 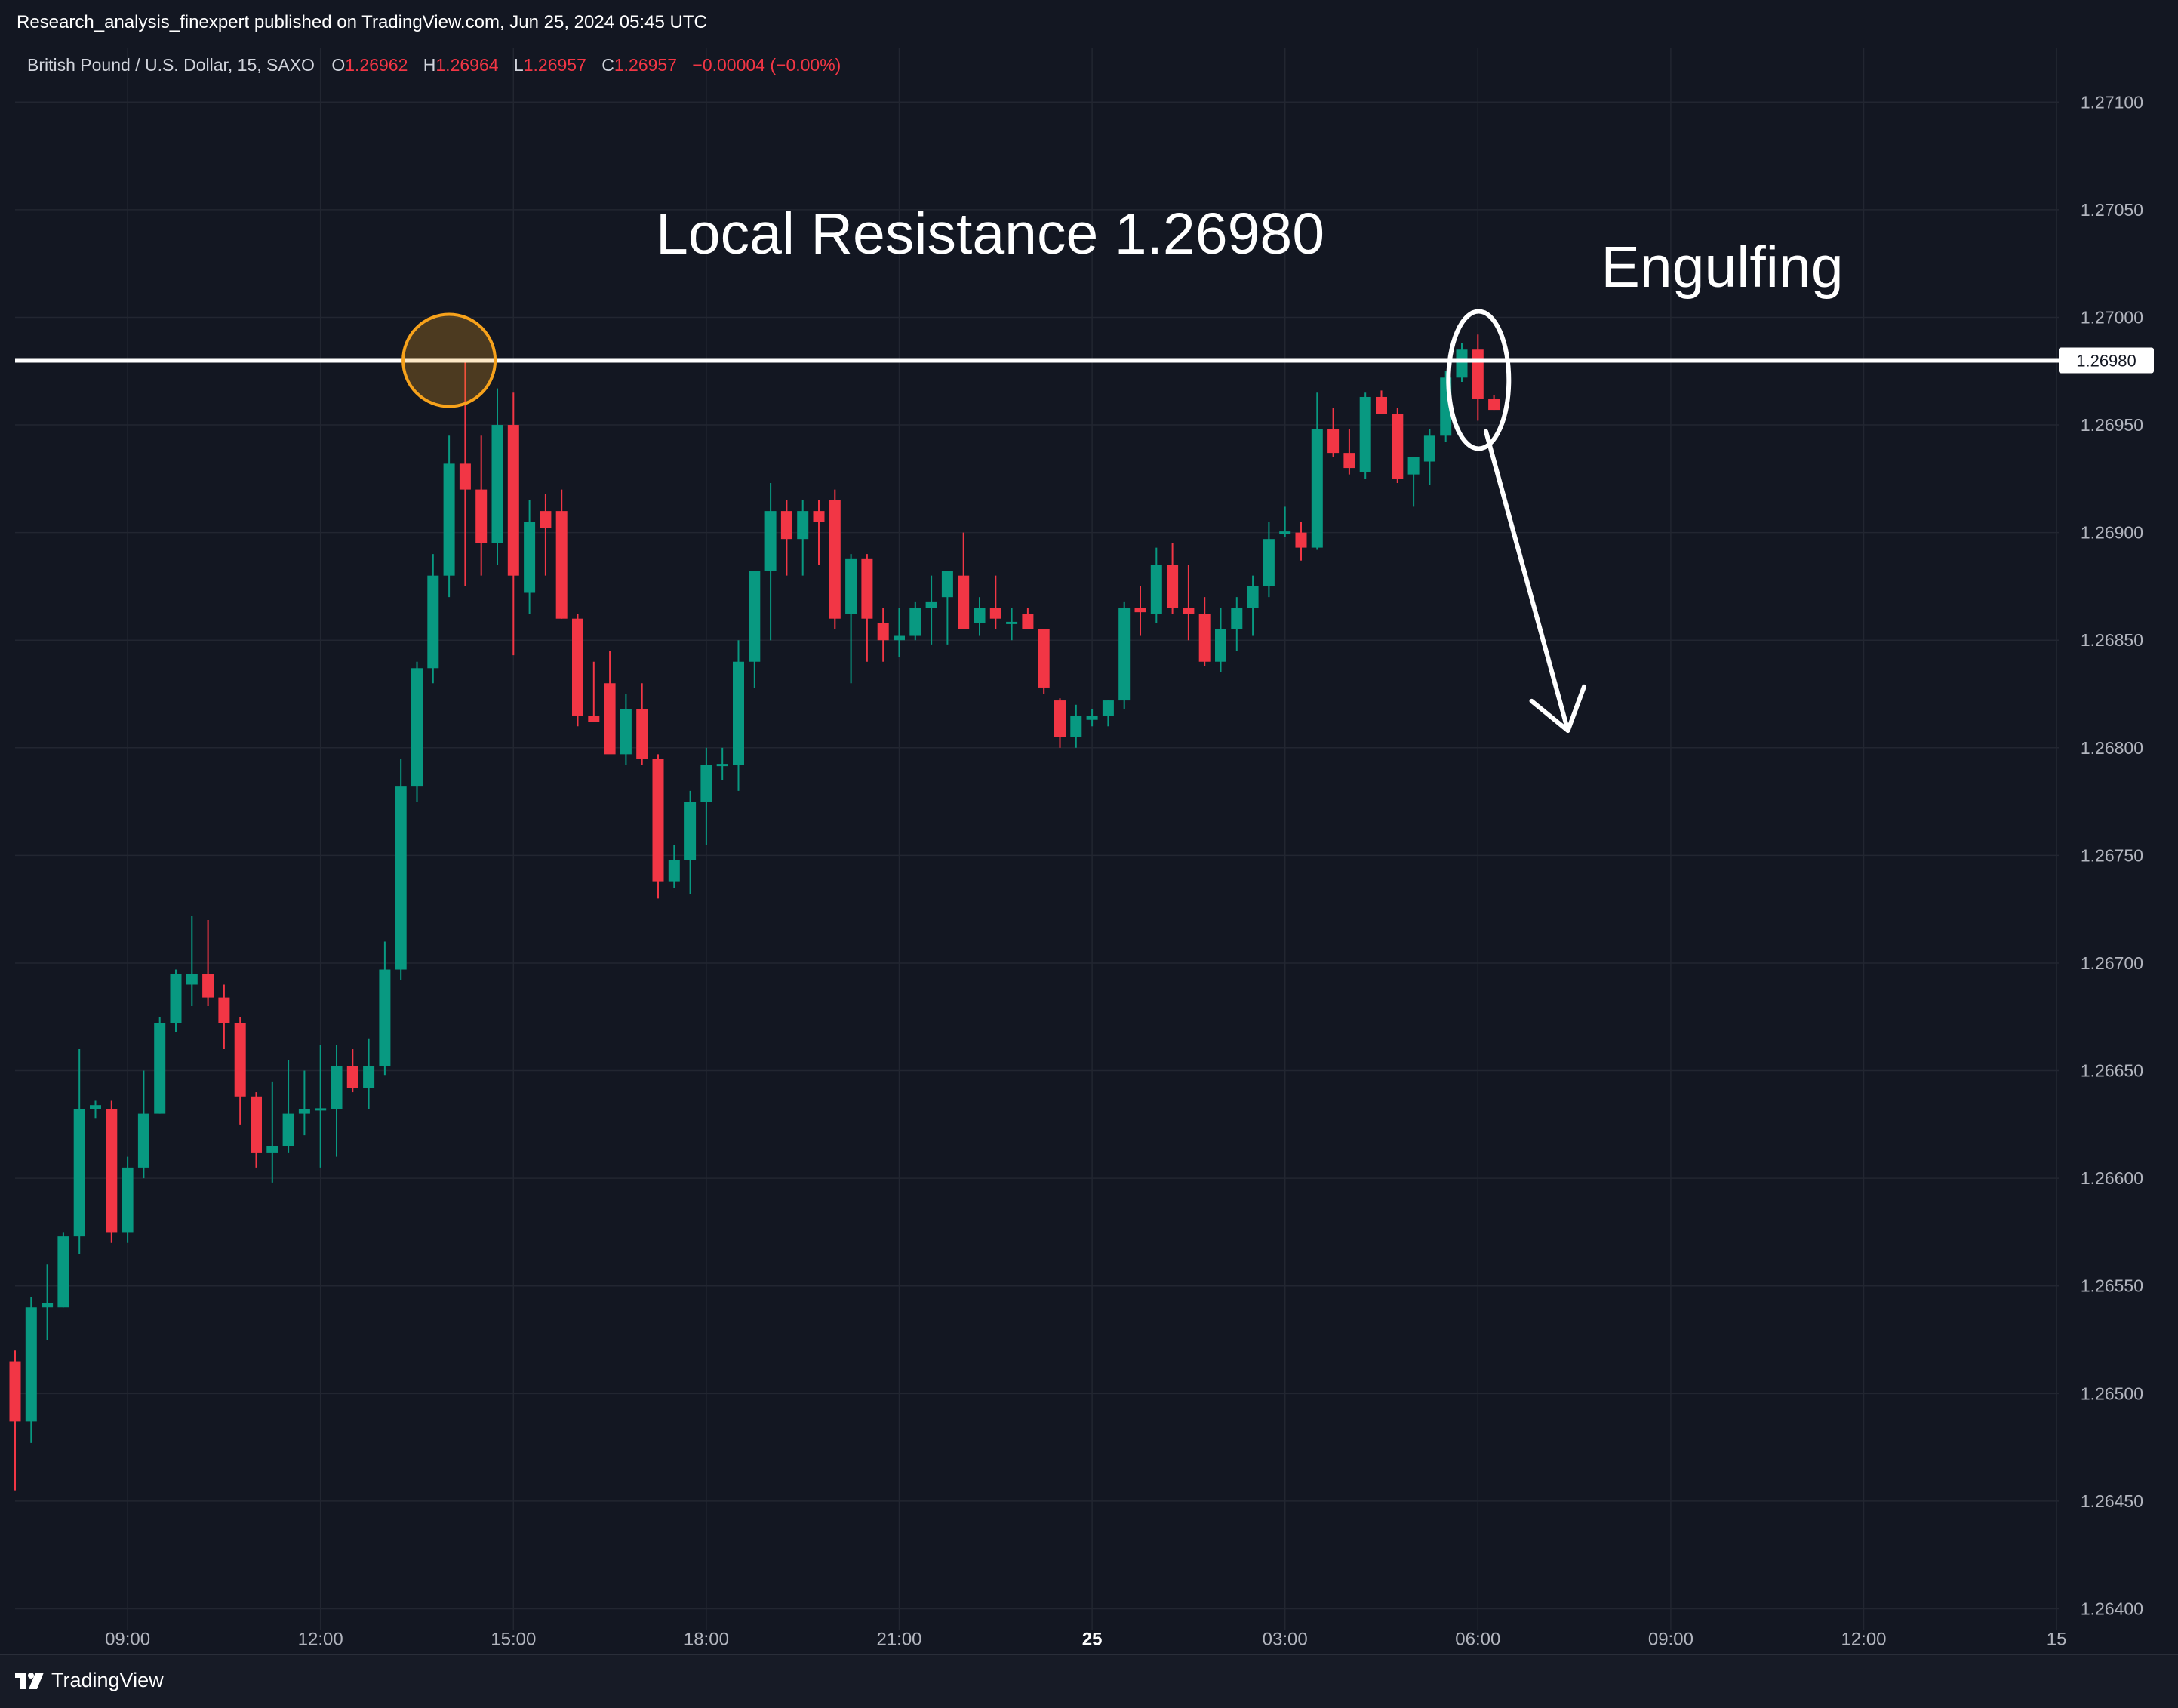 What do you see at coordinates (171, 65) in the screenshot?
I see `symbol-name: British Pound / U.S. Dollar, 15, SAXO` at bounding box center [171, 65].